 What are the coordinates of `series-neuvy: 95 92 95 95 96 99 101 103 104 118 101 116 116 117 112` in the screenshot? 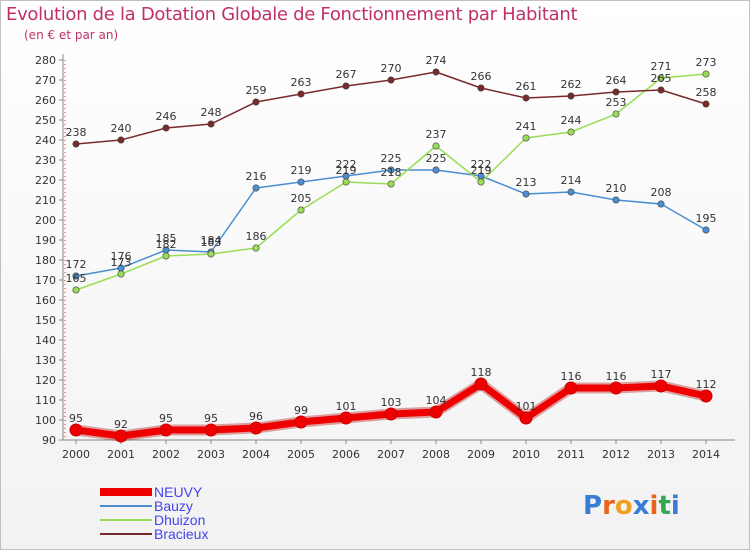 It's located at (393, 404).